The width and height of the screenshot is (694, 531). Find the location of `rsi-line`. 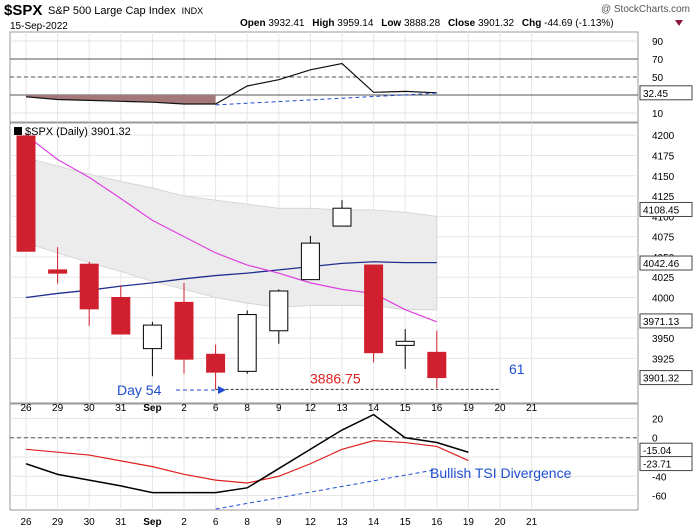

rsi-line is located at coordinates (231, 83).